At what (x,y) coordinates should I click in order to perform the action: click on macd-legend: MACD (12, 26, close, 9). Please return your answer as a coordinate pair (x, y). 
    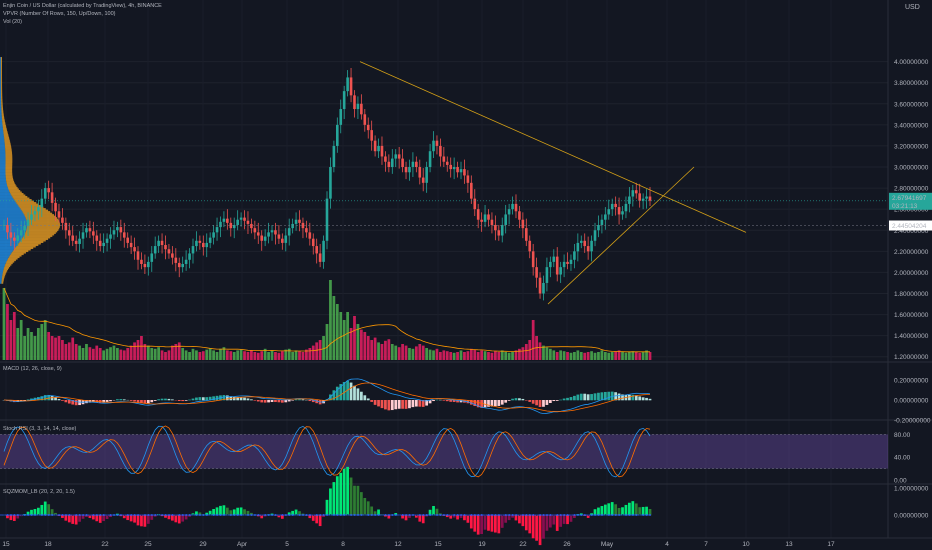
    Looking at the image, I should click on (32, 369).